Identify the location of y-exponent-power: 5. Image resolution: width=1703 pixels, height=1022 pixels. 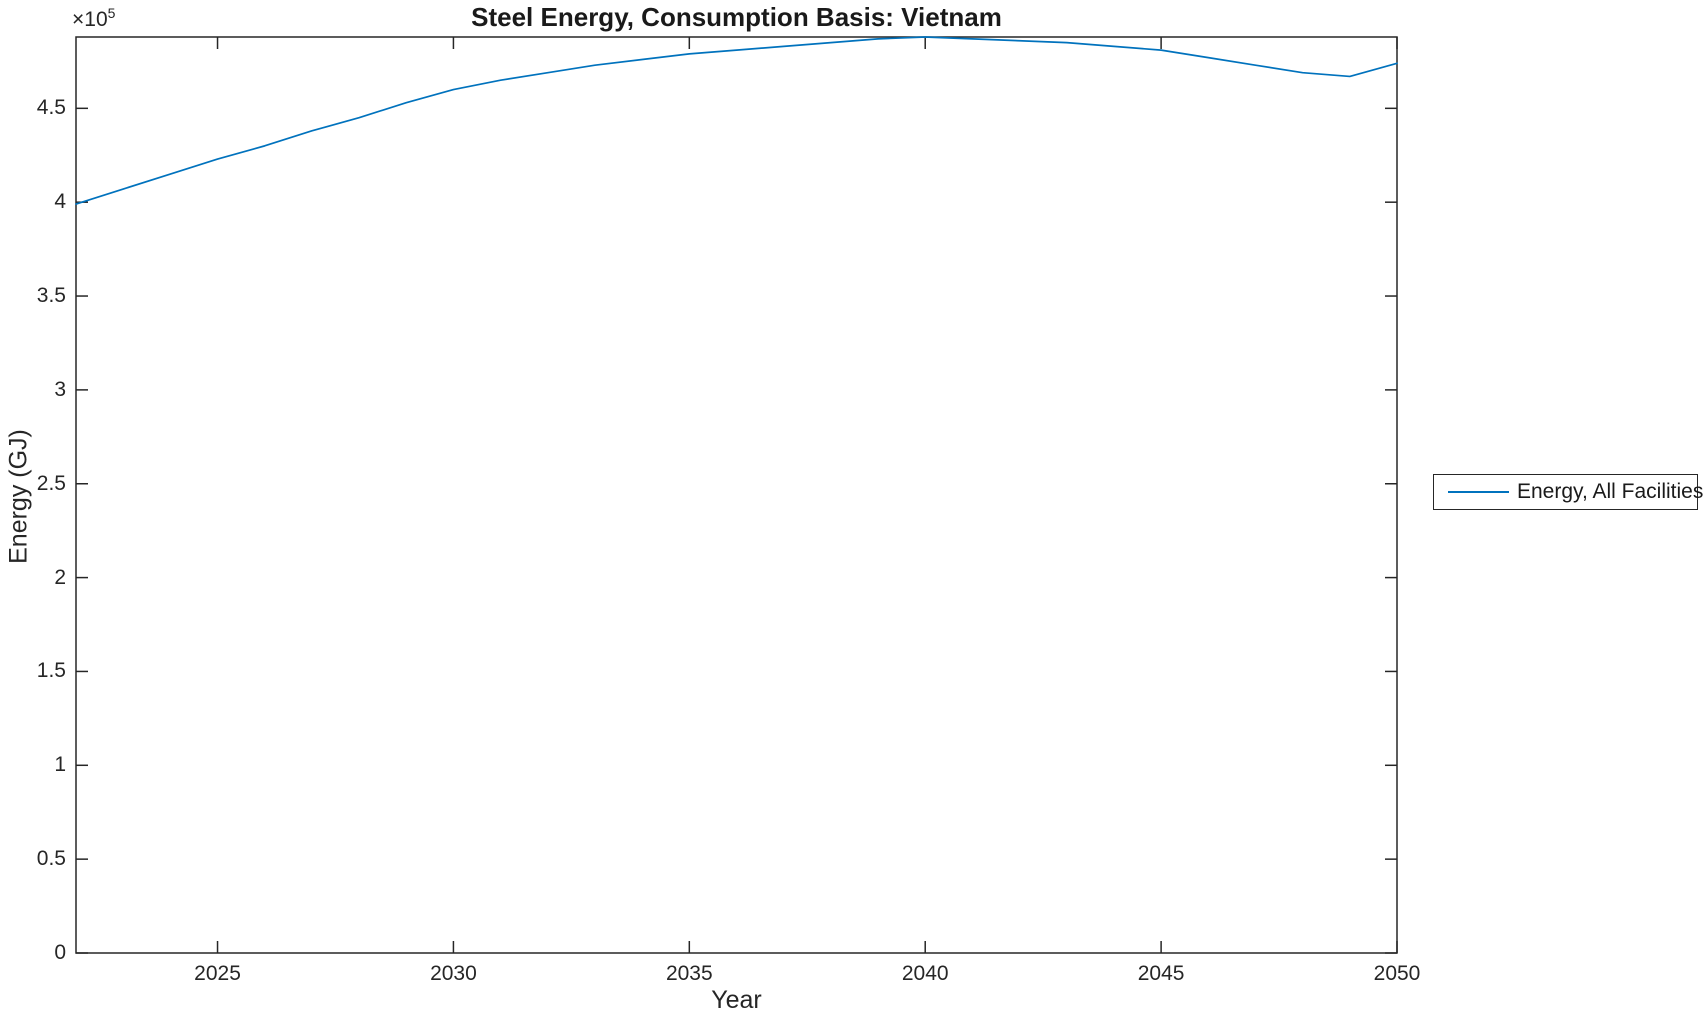
(111, 13).